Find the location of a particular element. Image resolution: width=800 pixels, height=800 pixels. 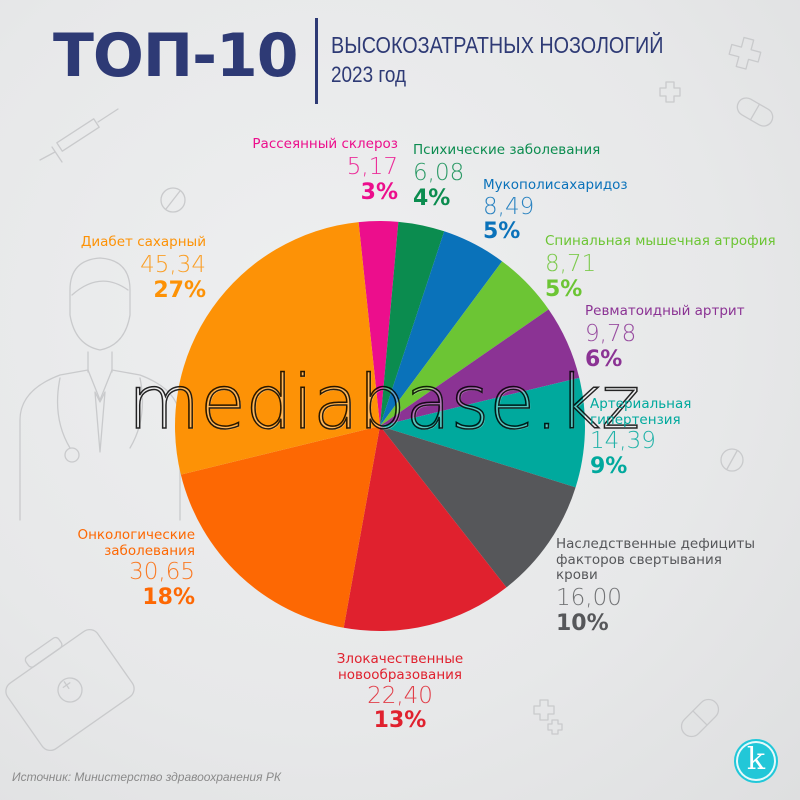

label-name-line: заболевания is located at coordinates (149, 550).